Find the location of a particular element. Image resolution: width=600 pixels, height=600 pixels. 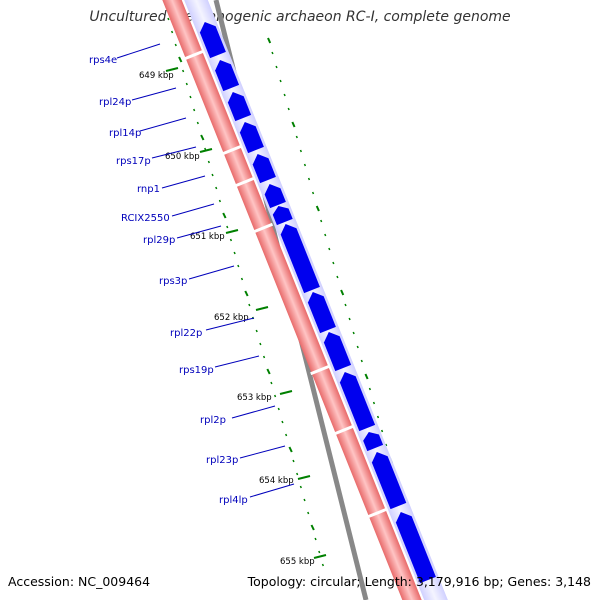

ruler-label: 651 kbp is located at coordinates (207, 237).